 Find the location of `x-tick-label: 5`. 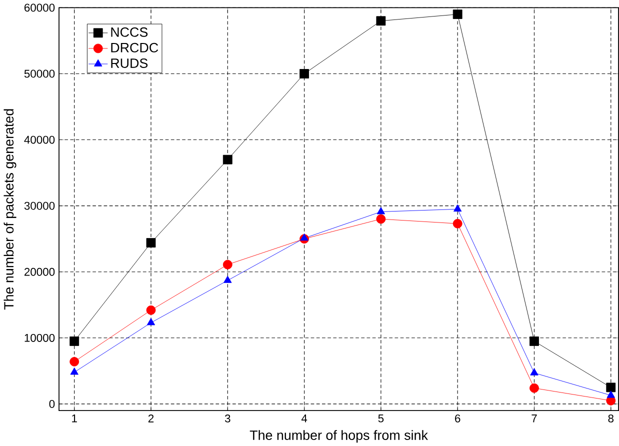

x-tick-label: 5 is located at coordinates (381, 418).